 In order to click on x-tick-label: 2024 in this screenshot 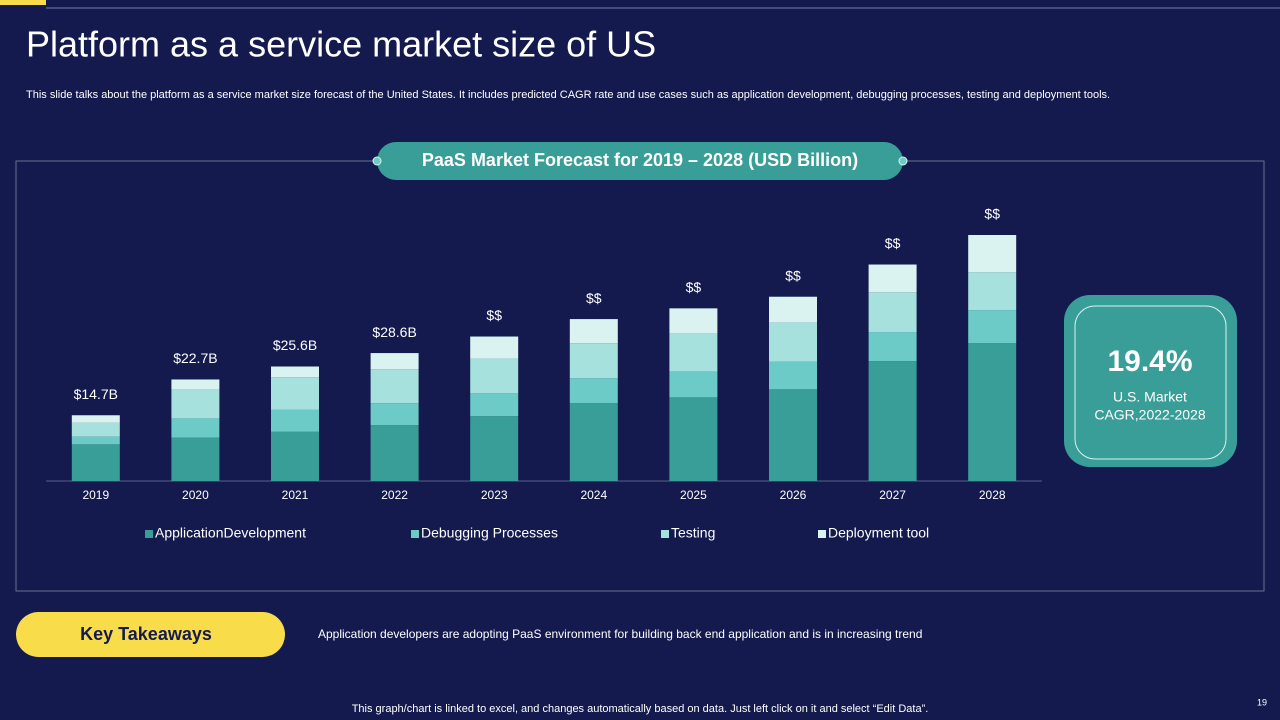, I will do `click(593, 495)`.